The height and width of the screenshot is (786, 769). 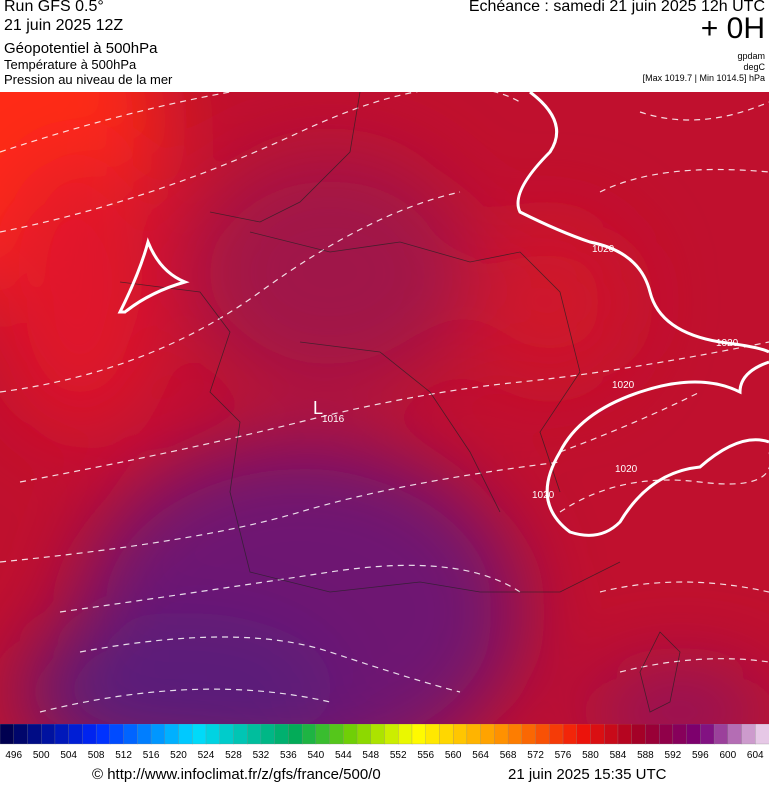 I want to click on issue-date: 21 juin 2025 15:35 UTC, so click(x=587, y=774).